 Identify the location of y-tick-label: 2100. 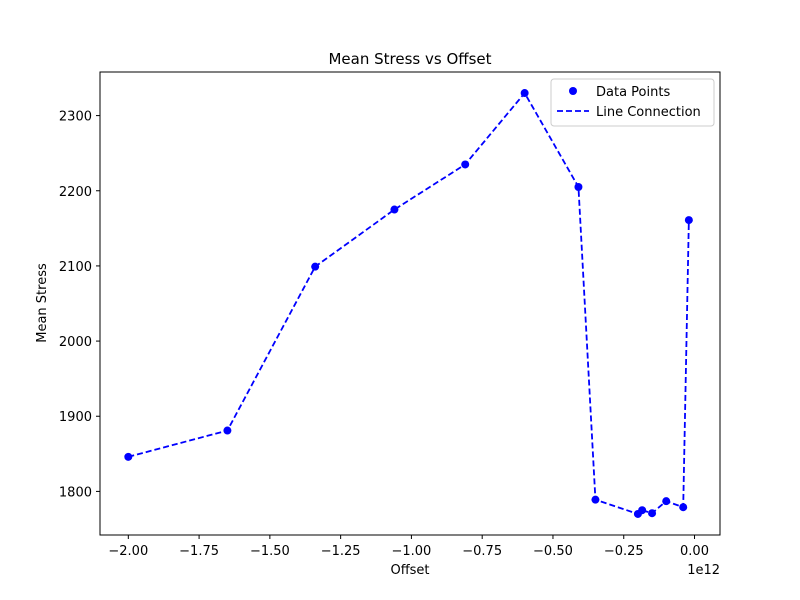
(75, 267).